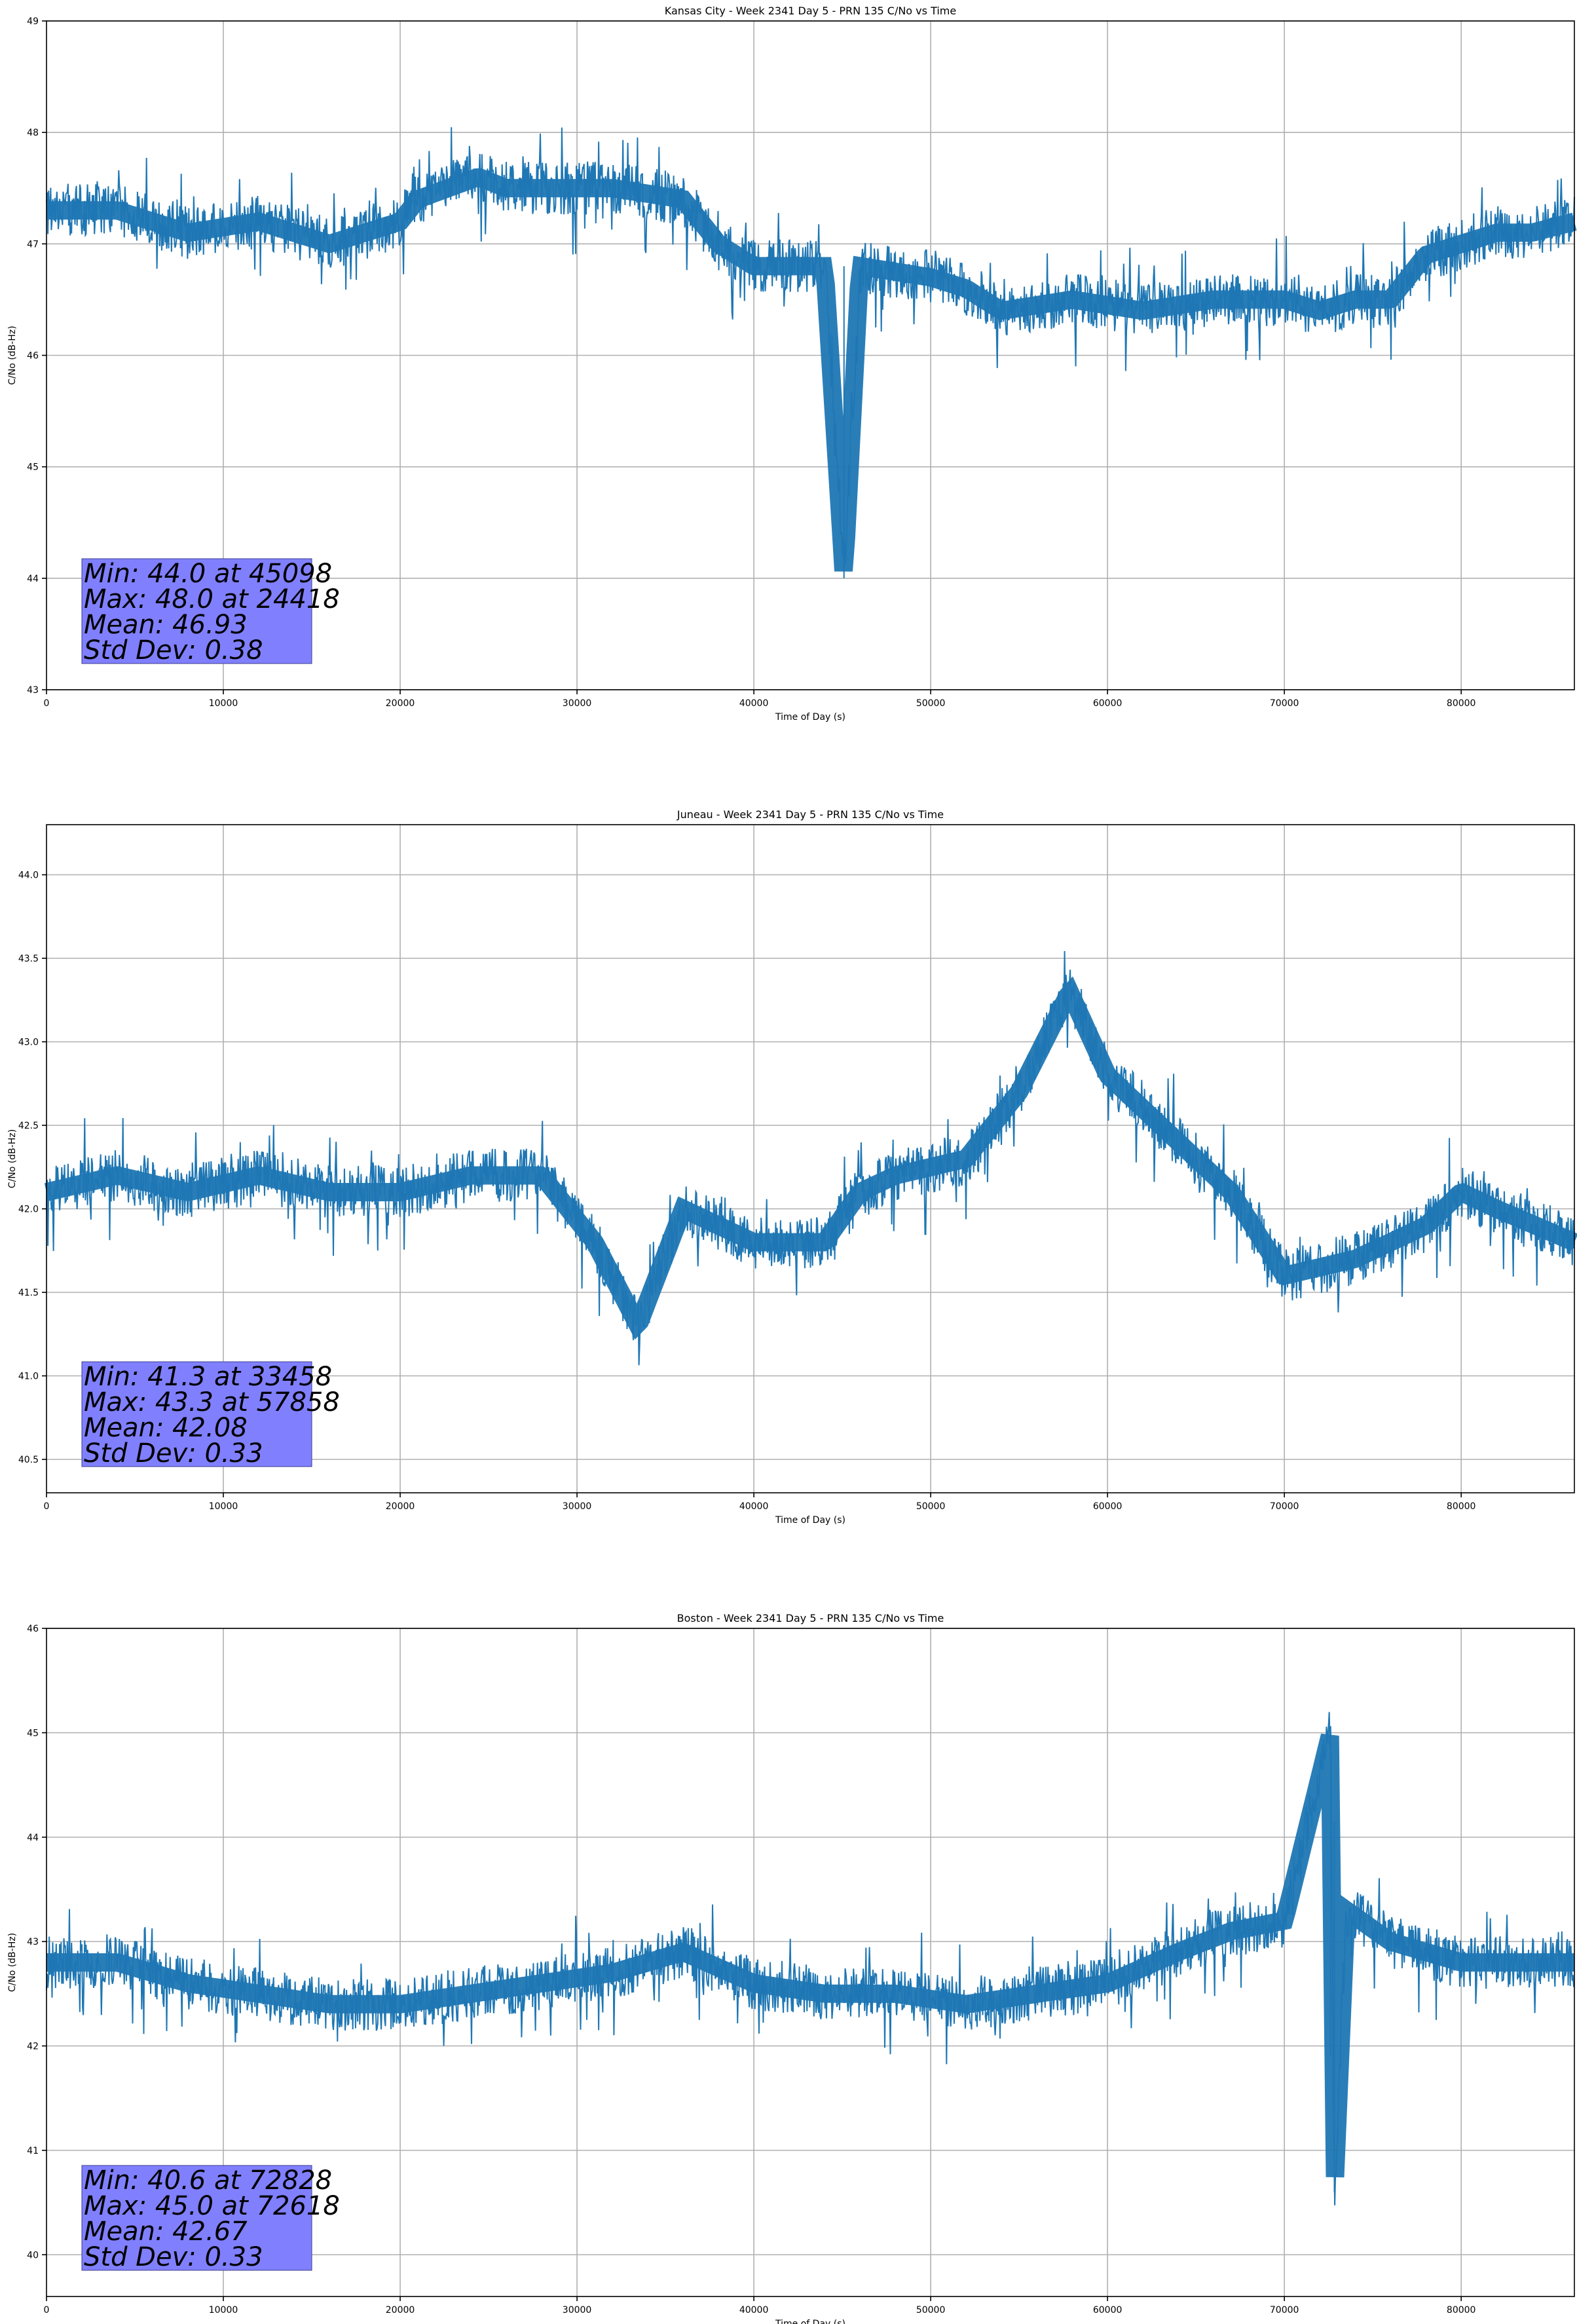  What do you see at coordinates (28, 876) in the screenshot?
I see `y-tick-label: 44.0` at bounding box center [28, 876].